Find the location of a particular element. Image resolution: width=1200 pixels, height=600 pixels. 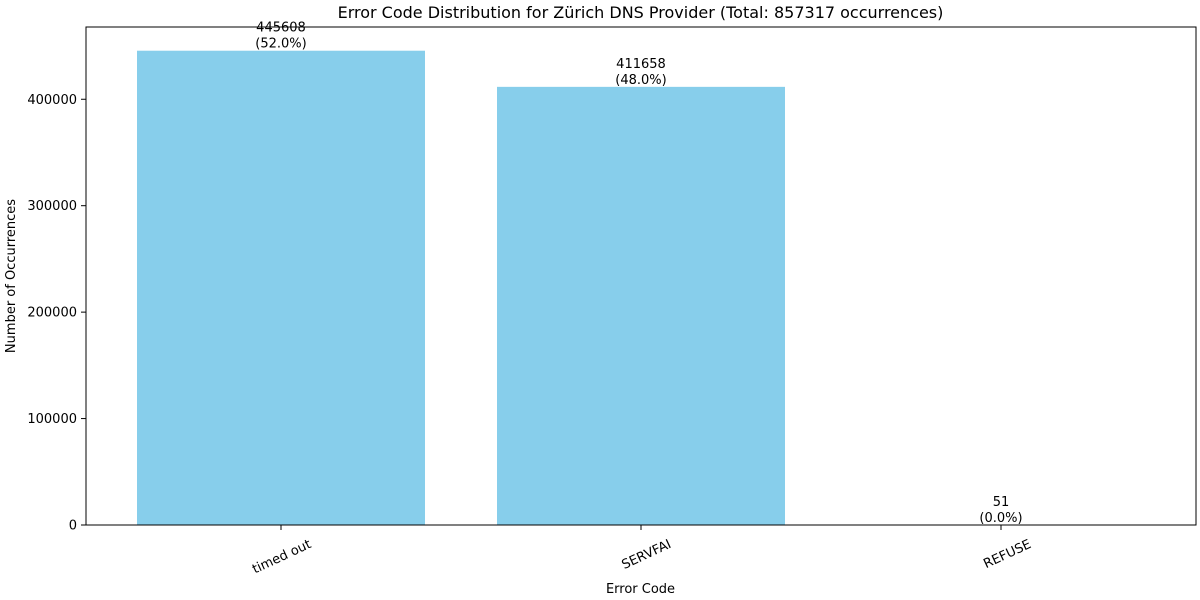

bar-value-label: 51 is located at coordinates (1001, 502).